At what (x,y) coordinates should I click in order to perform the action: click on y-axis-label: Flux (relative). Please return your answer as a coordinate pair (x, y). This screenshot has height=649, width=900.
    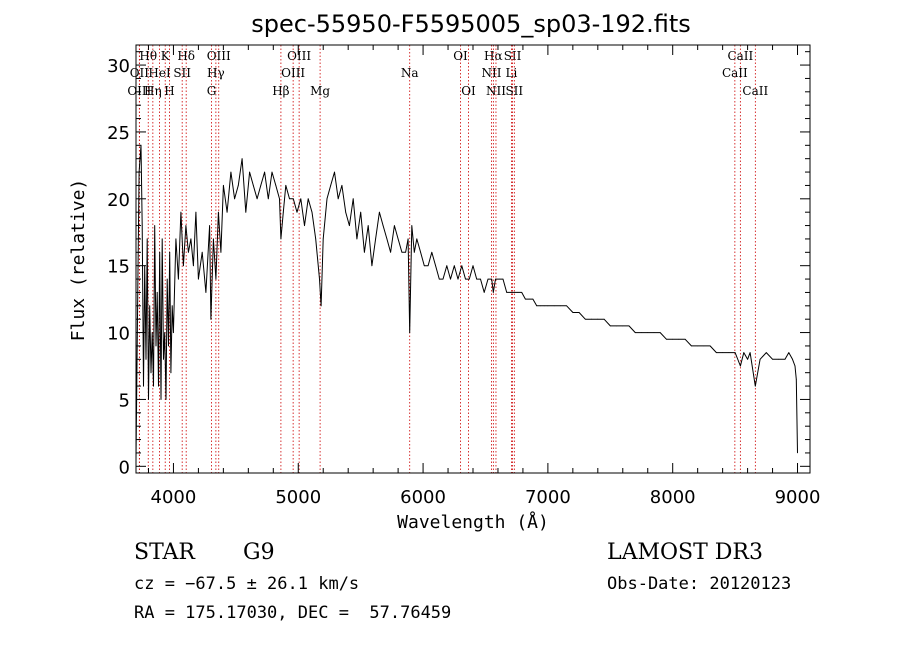
    Looking at the image, I should click on (78, 260).